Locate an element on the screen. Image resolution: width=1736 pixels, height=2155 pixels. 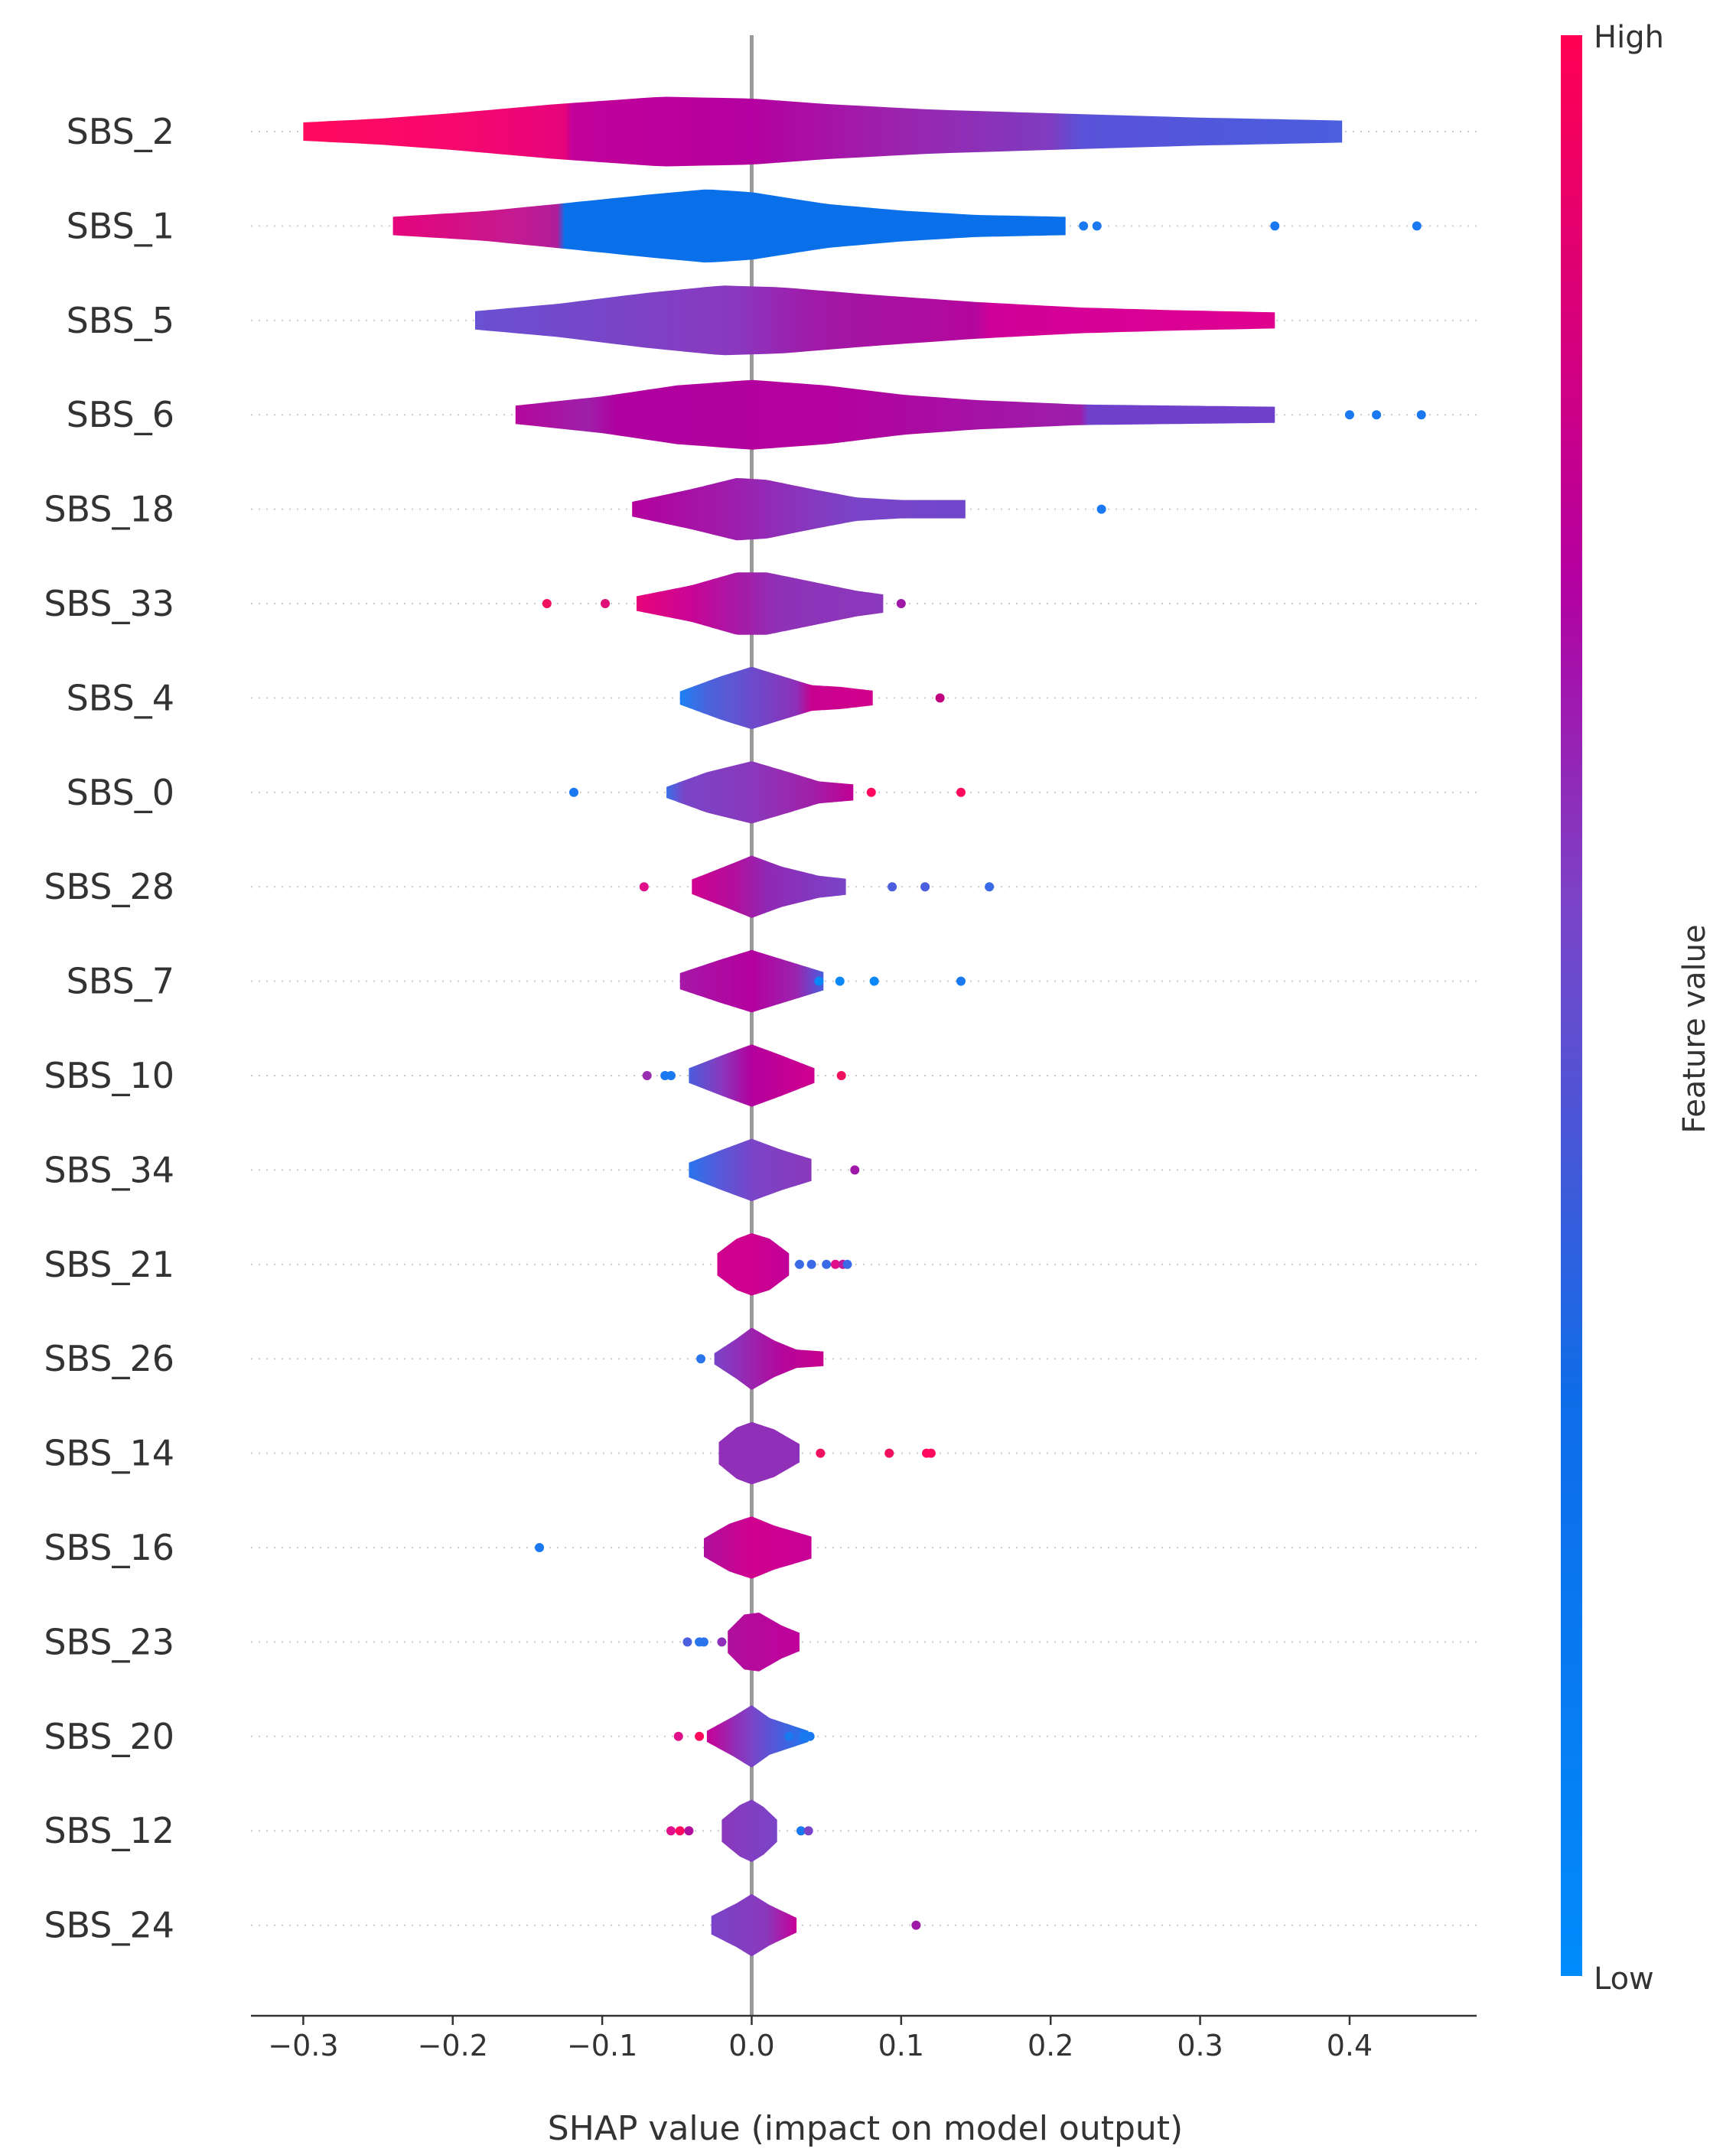
colorbar: High Low Feature value is located at coordinates (1636, 1008).